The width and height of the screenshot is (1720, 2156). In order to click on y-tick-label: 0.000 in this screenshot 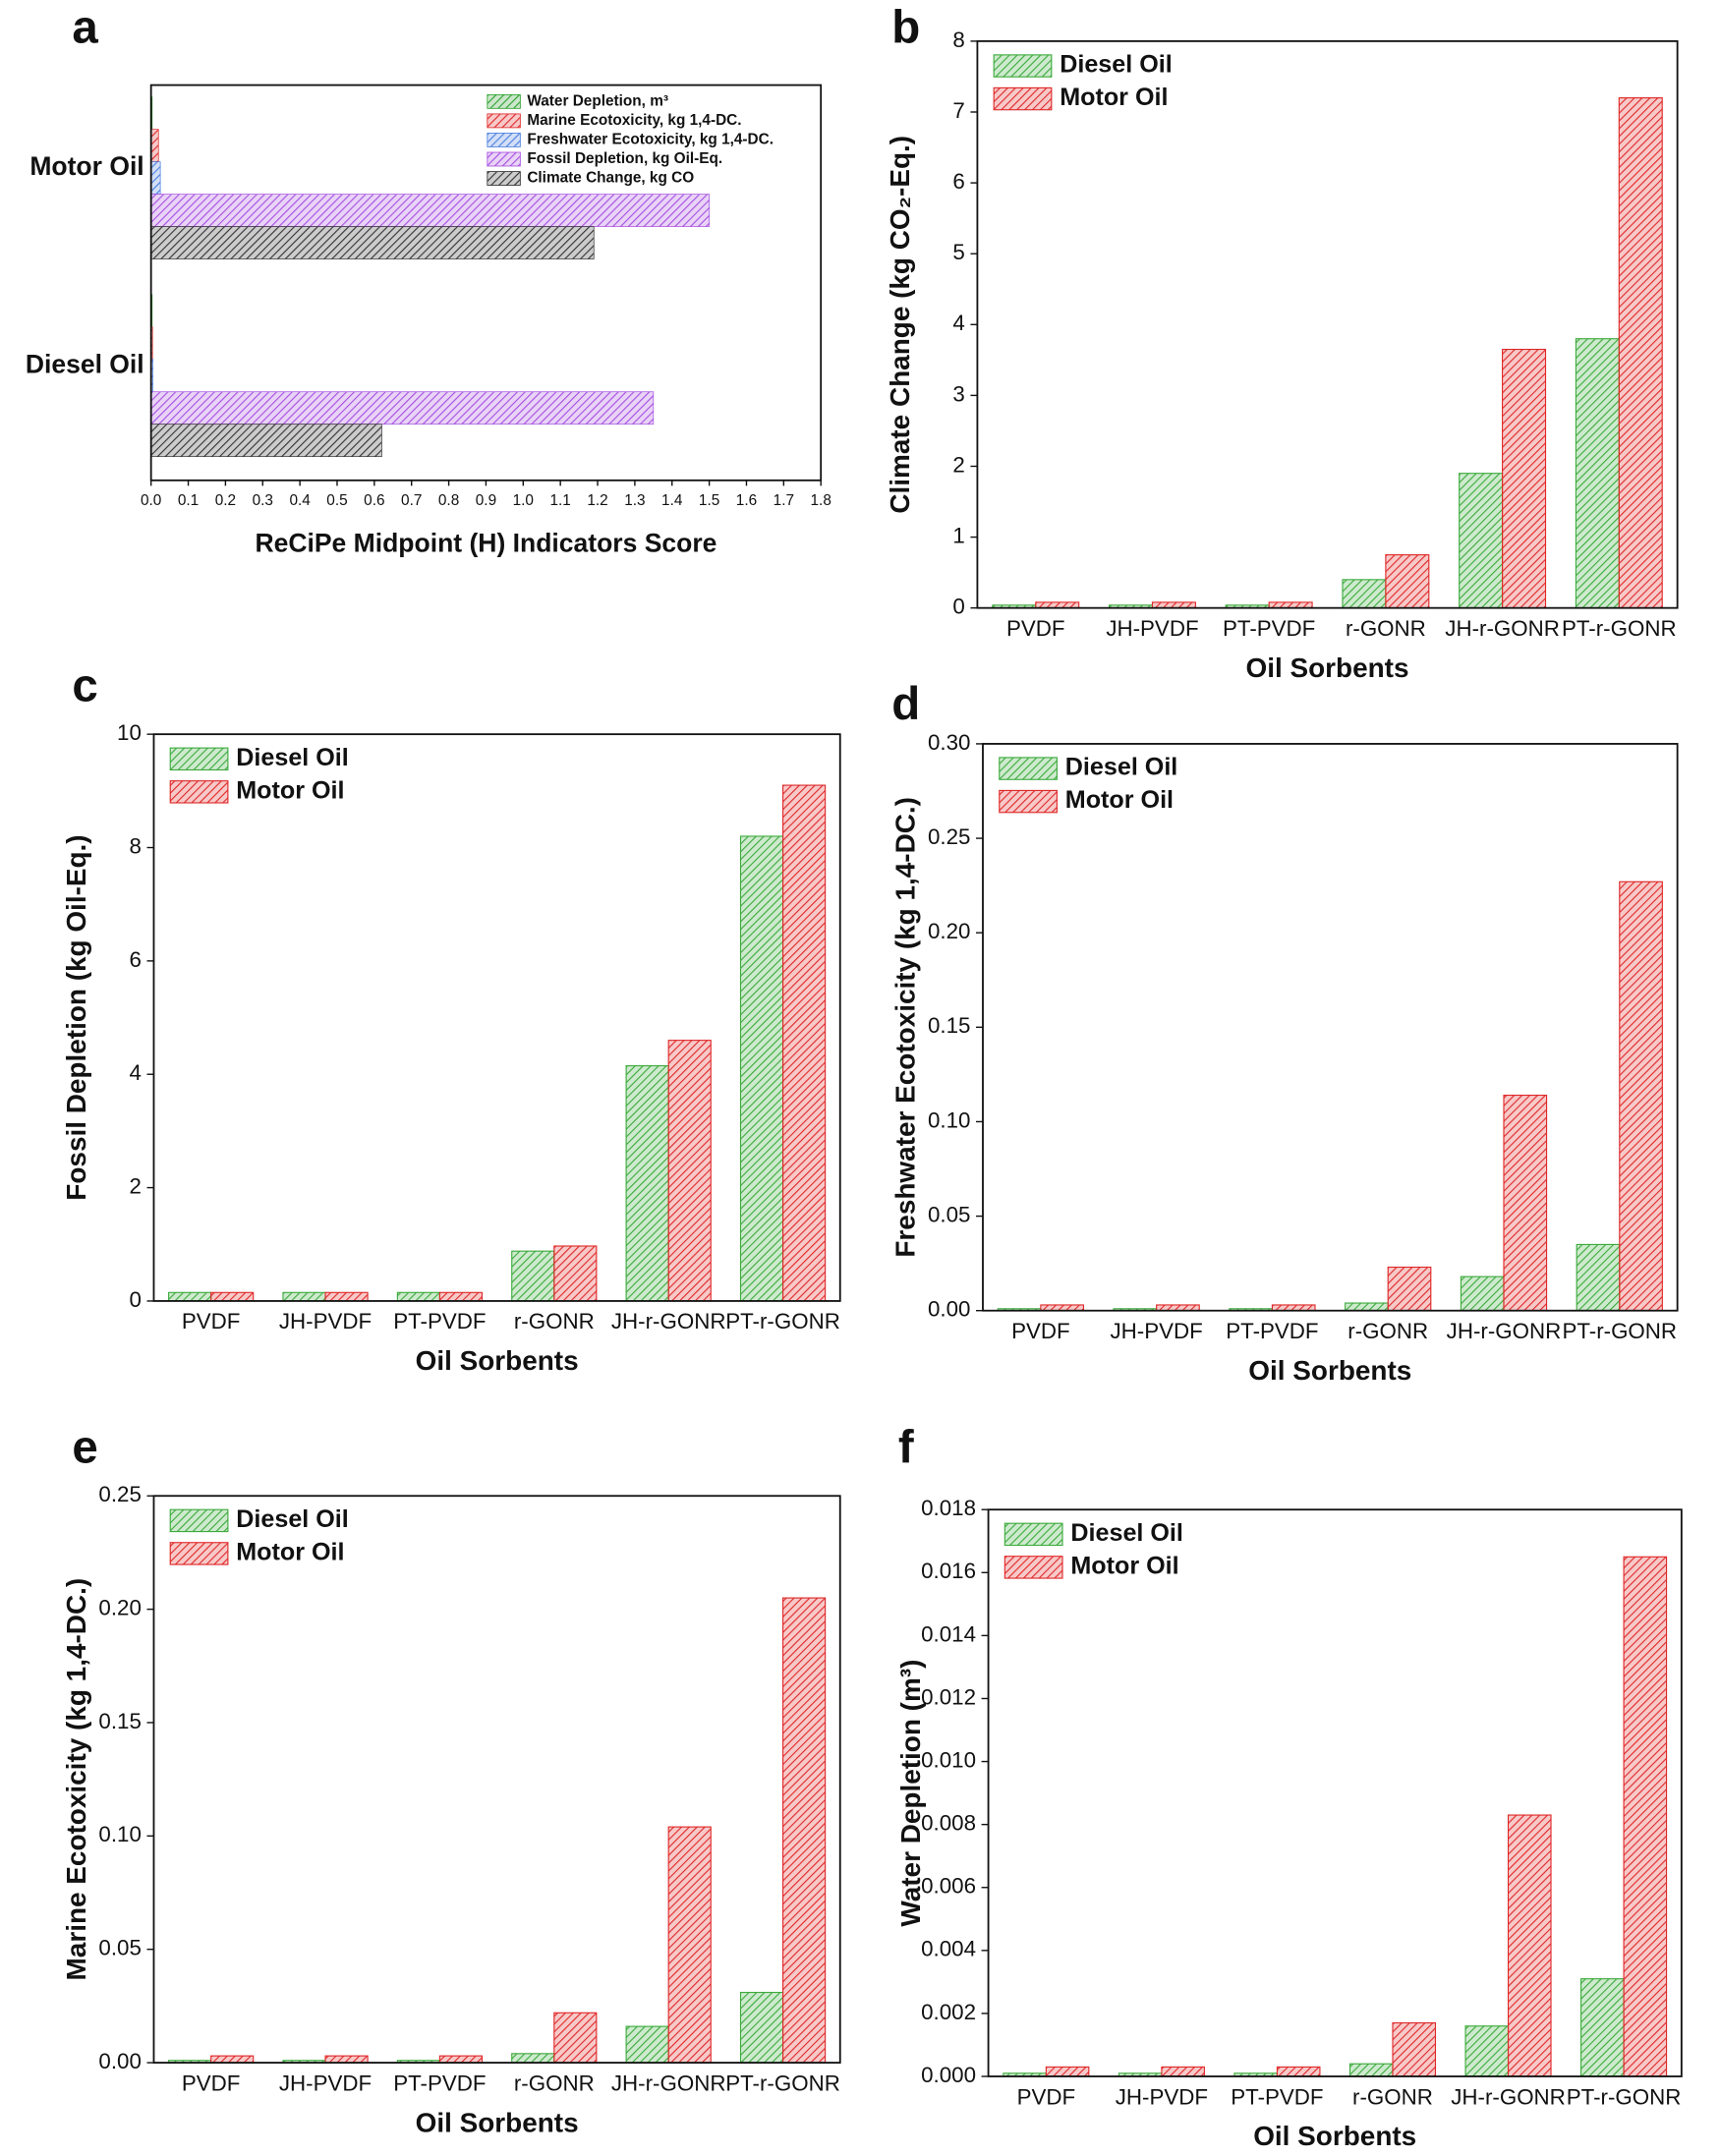, I will do `click(948, 2075)`.